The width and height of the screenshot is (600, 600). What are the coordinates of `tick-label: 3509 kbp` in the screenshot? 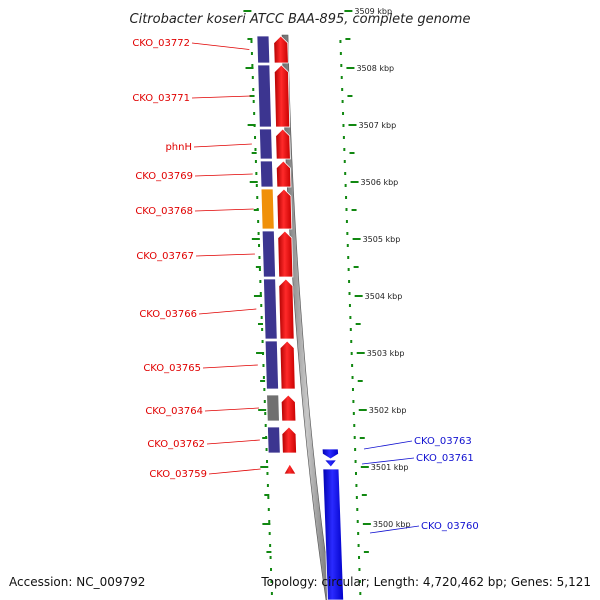 It's located at (373, 11).